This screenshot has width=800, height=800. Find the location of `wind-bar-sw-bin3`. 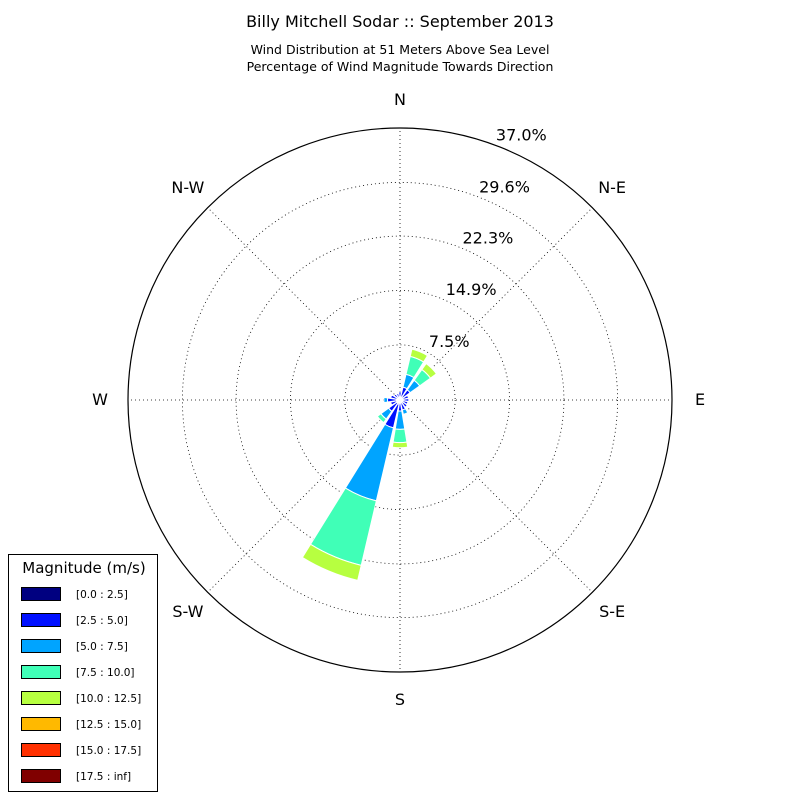

wind-bar-sw-bin3 is located at coordinates (381, 418).